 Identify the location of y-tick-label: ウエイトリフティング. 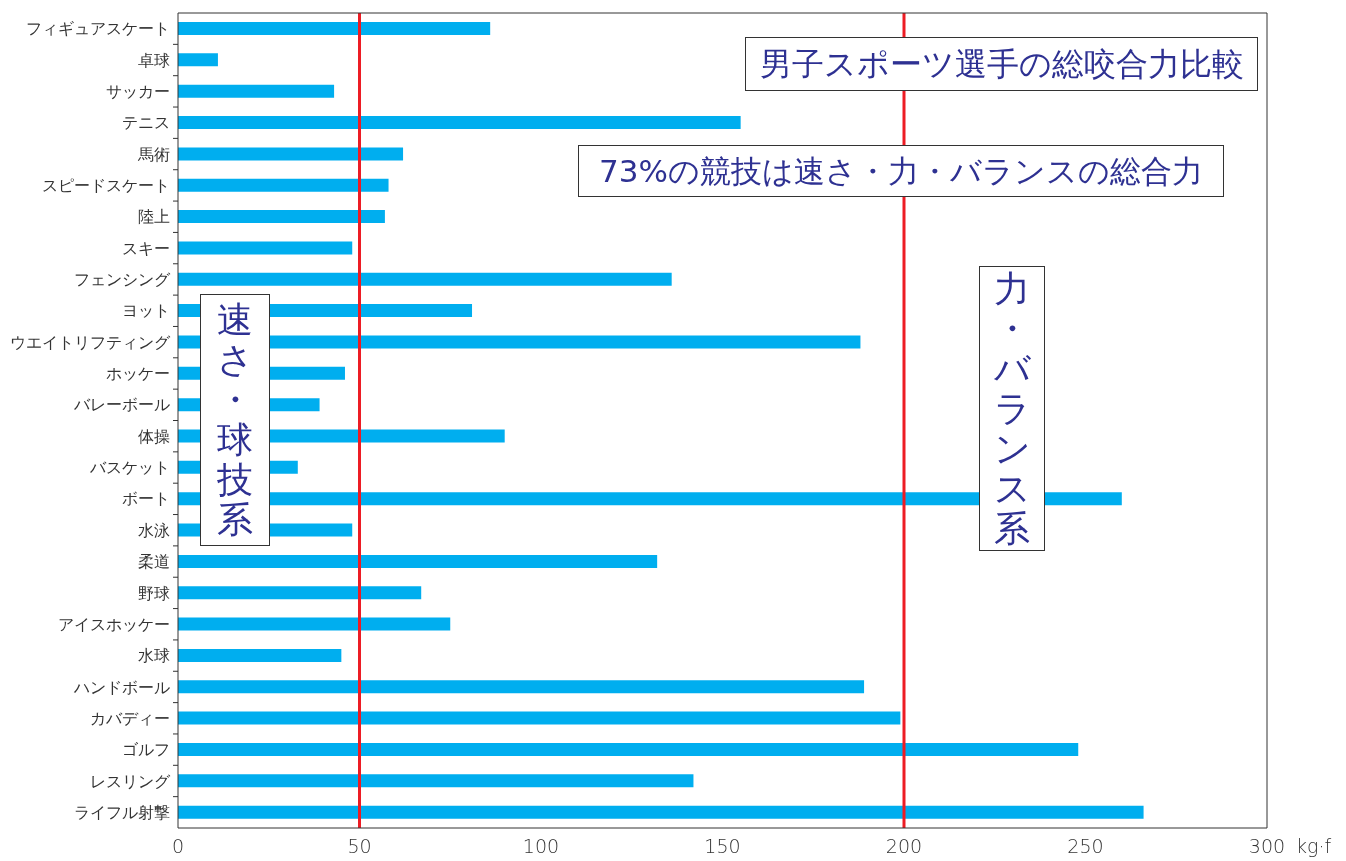
(90, 342).